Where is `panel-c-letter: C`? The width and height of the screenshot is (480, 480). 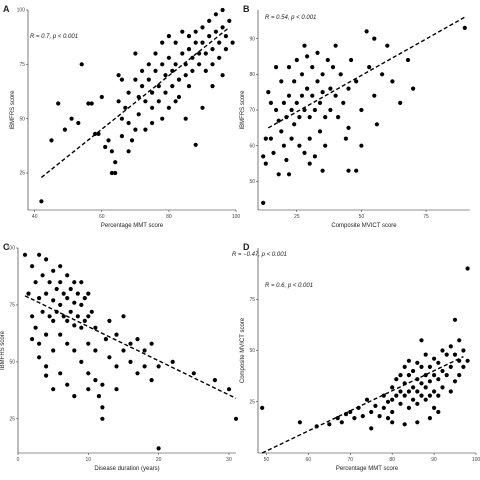
panel-c-letter: C is located at coordinates (6, 247).